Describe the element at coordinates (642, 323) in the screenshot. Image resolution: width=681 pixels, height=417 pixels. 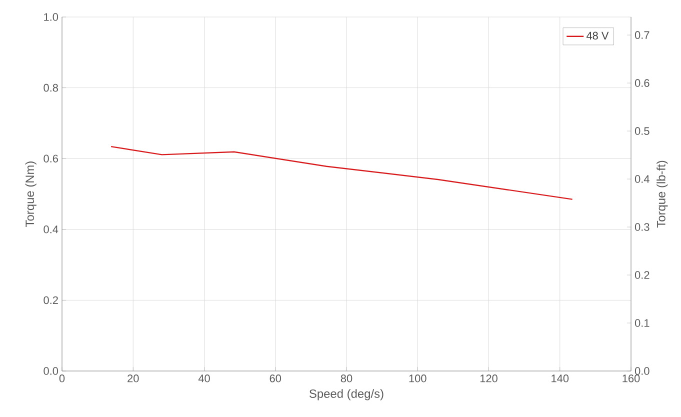
I see `y2-tick-label: 0.1` at that location.